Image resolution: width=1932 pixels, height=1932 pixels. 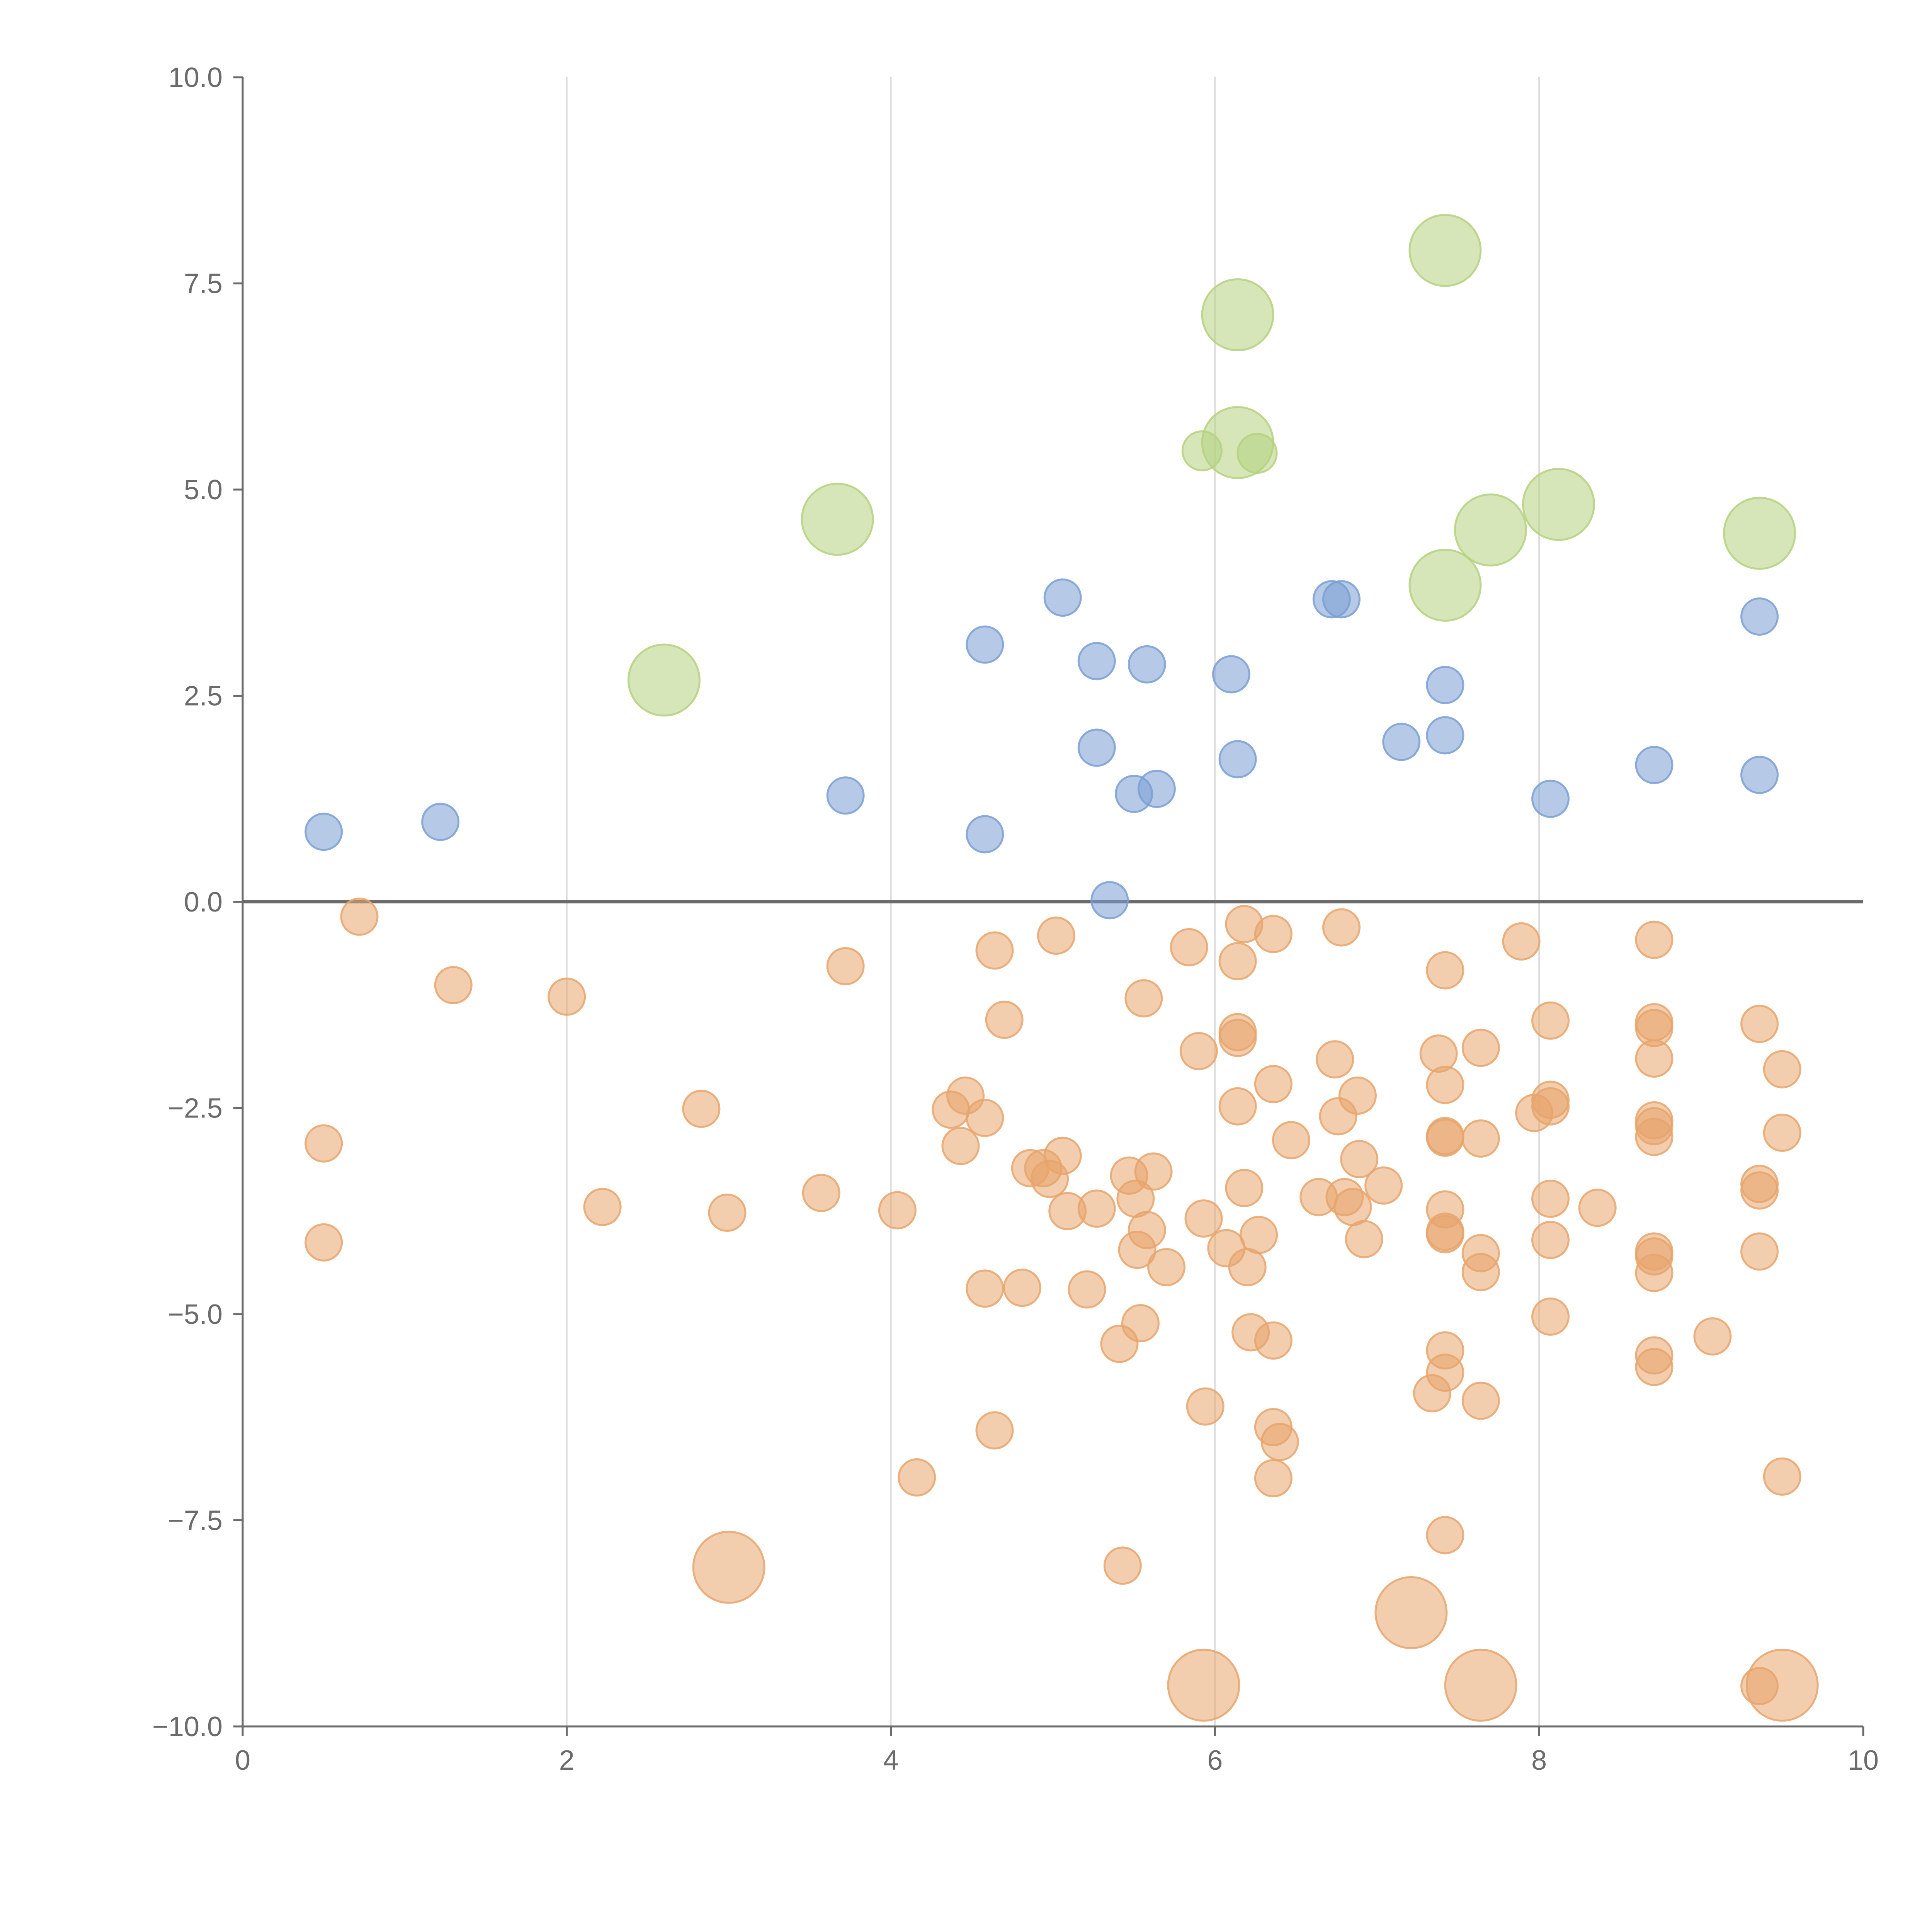 I want to click on x-tick-label: 10, so click(x=1864, y=1760).